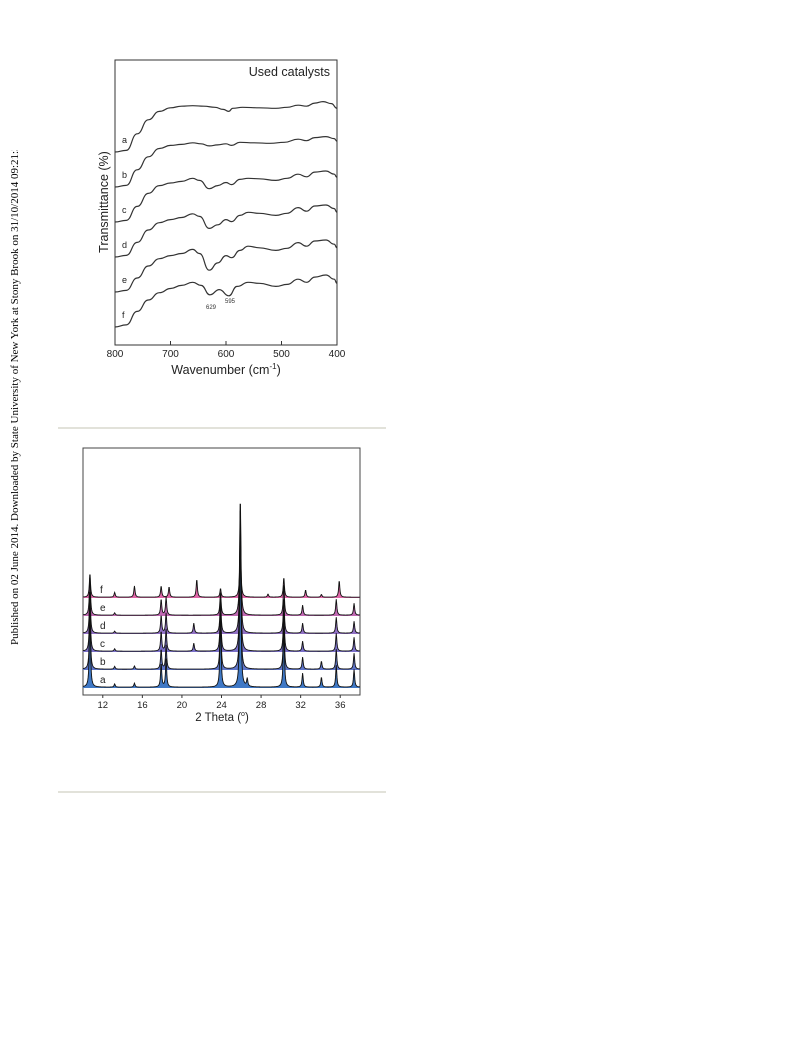 The image size is (793, 1039). Describe the element at coordinates (300, 705) in the screenshot. I see `xrd-x-tick-label-32: 32` at that location.